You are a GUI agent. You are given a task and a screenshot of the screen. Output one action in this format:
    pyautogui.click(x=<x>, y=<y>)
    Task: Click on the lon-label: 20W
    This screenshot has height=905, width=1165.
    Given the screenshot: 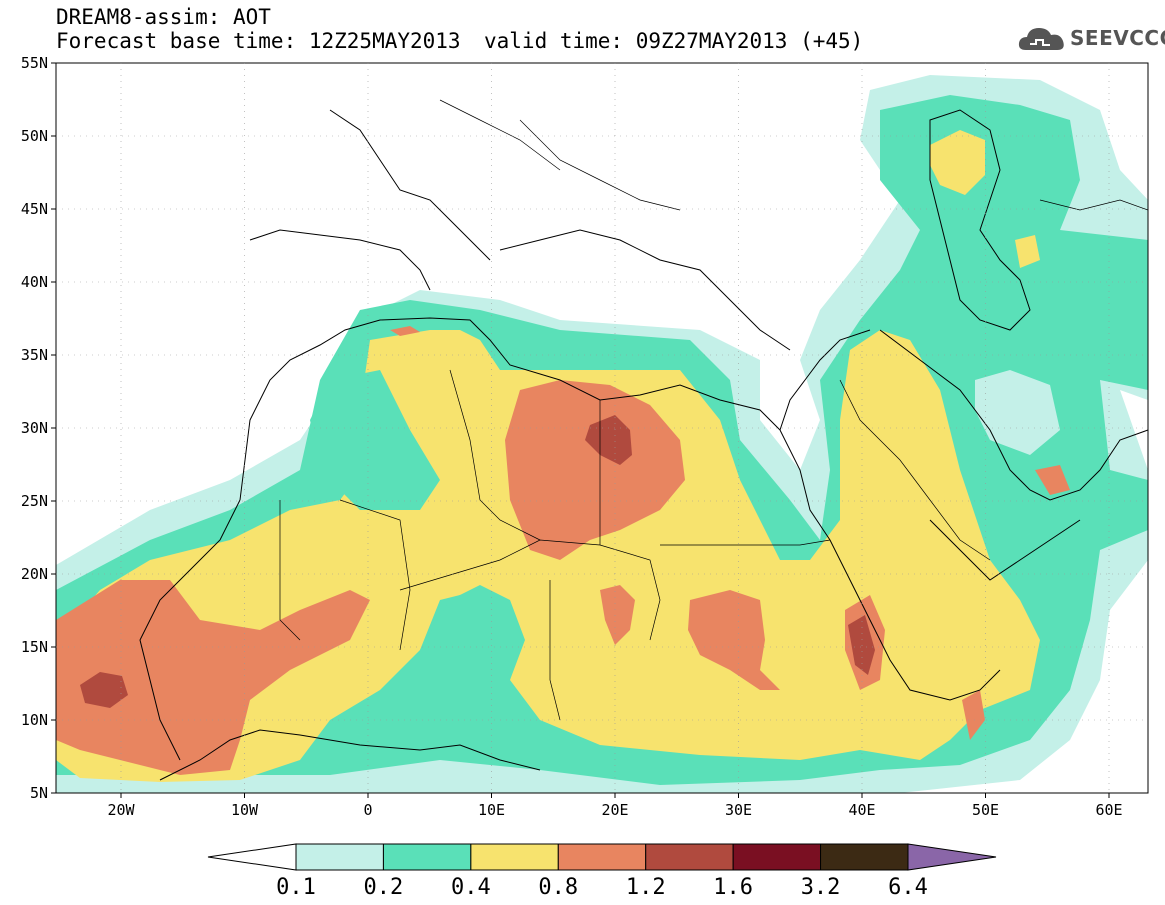 What is the action you would take?
    pyautogui.click(x=121, y=810)
    